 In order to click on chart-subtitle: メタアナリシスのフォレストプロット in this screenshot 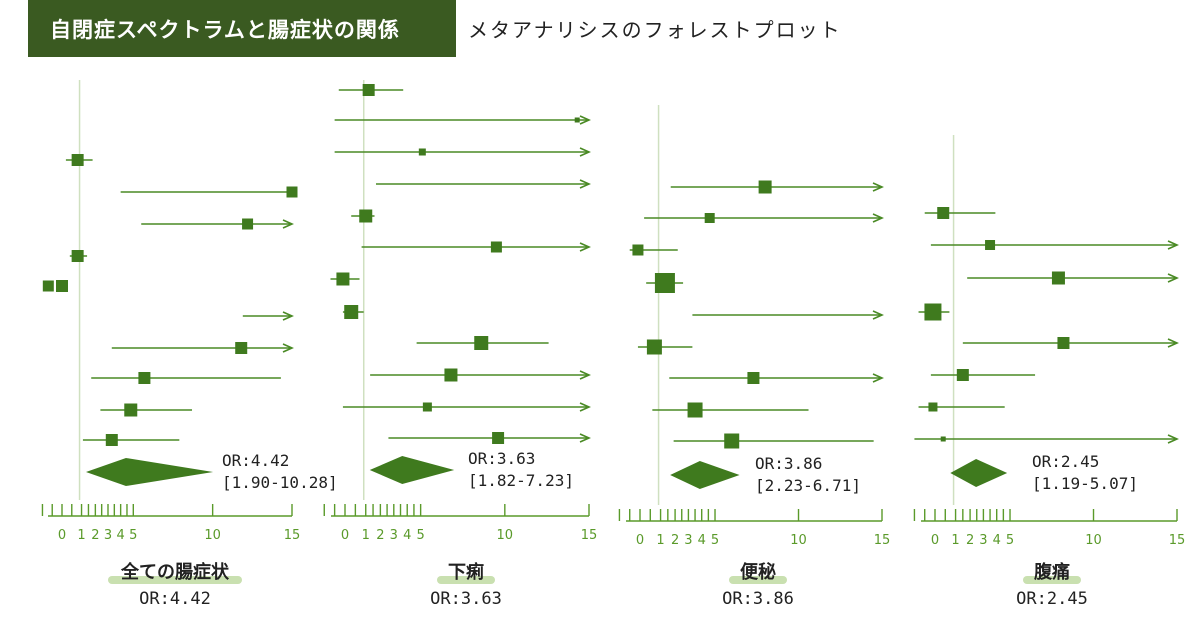, I will do `click(655, 30)`.